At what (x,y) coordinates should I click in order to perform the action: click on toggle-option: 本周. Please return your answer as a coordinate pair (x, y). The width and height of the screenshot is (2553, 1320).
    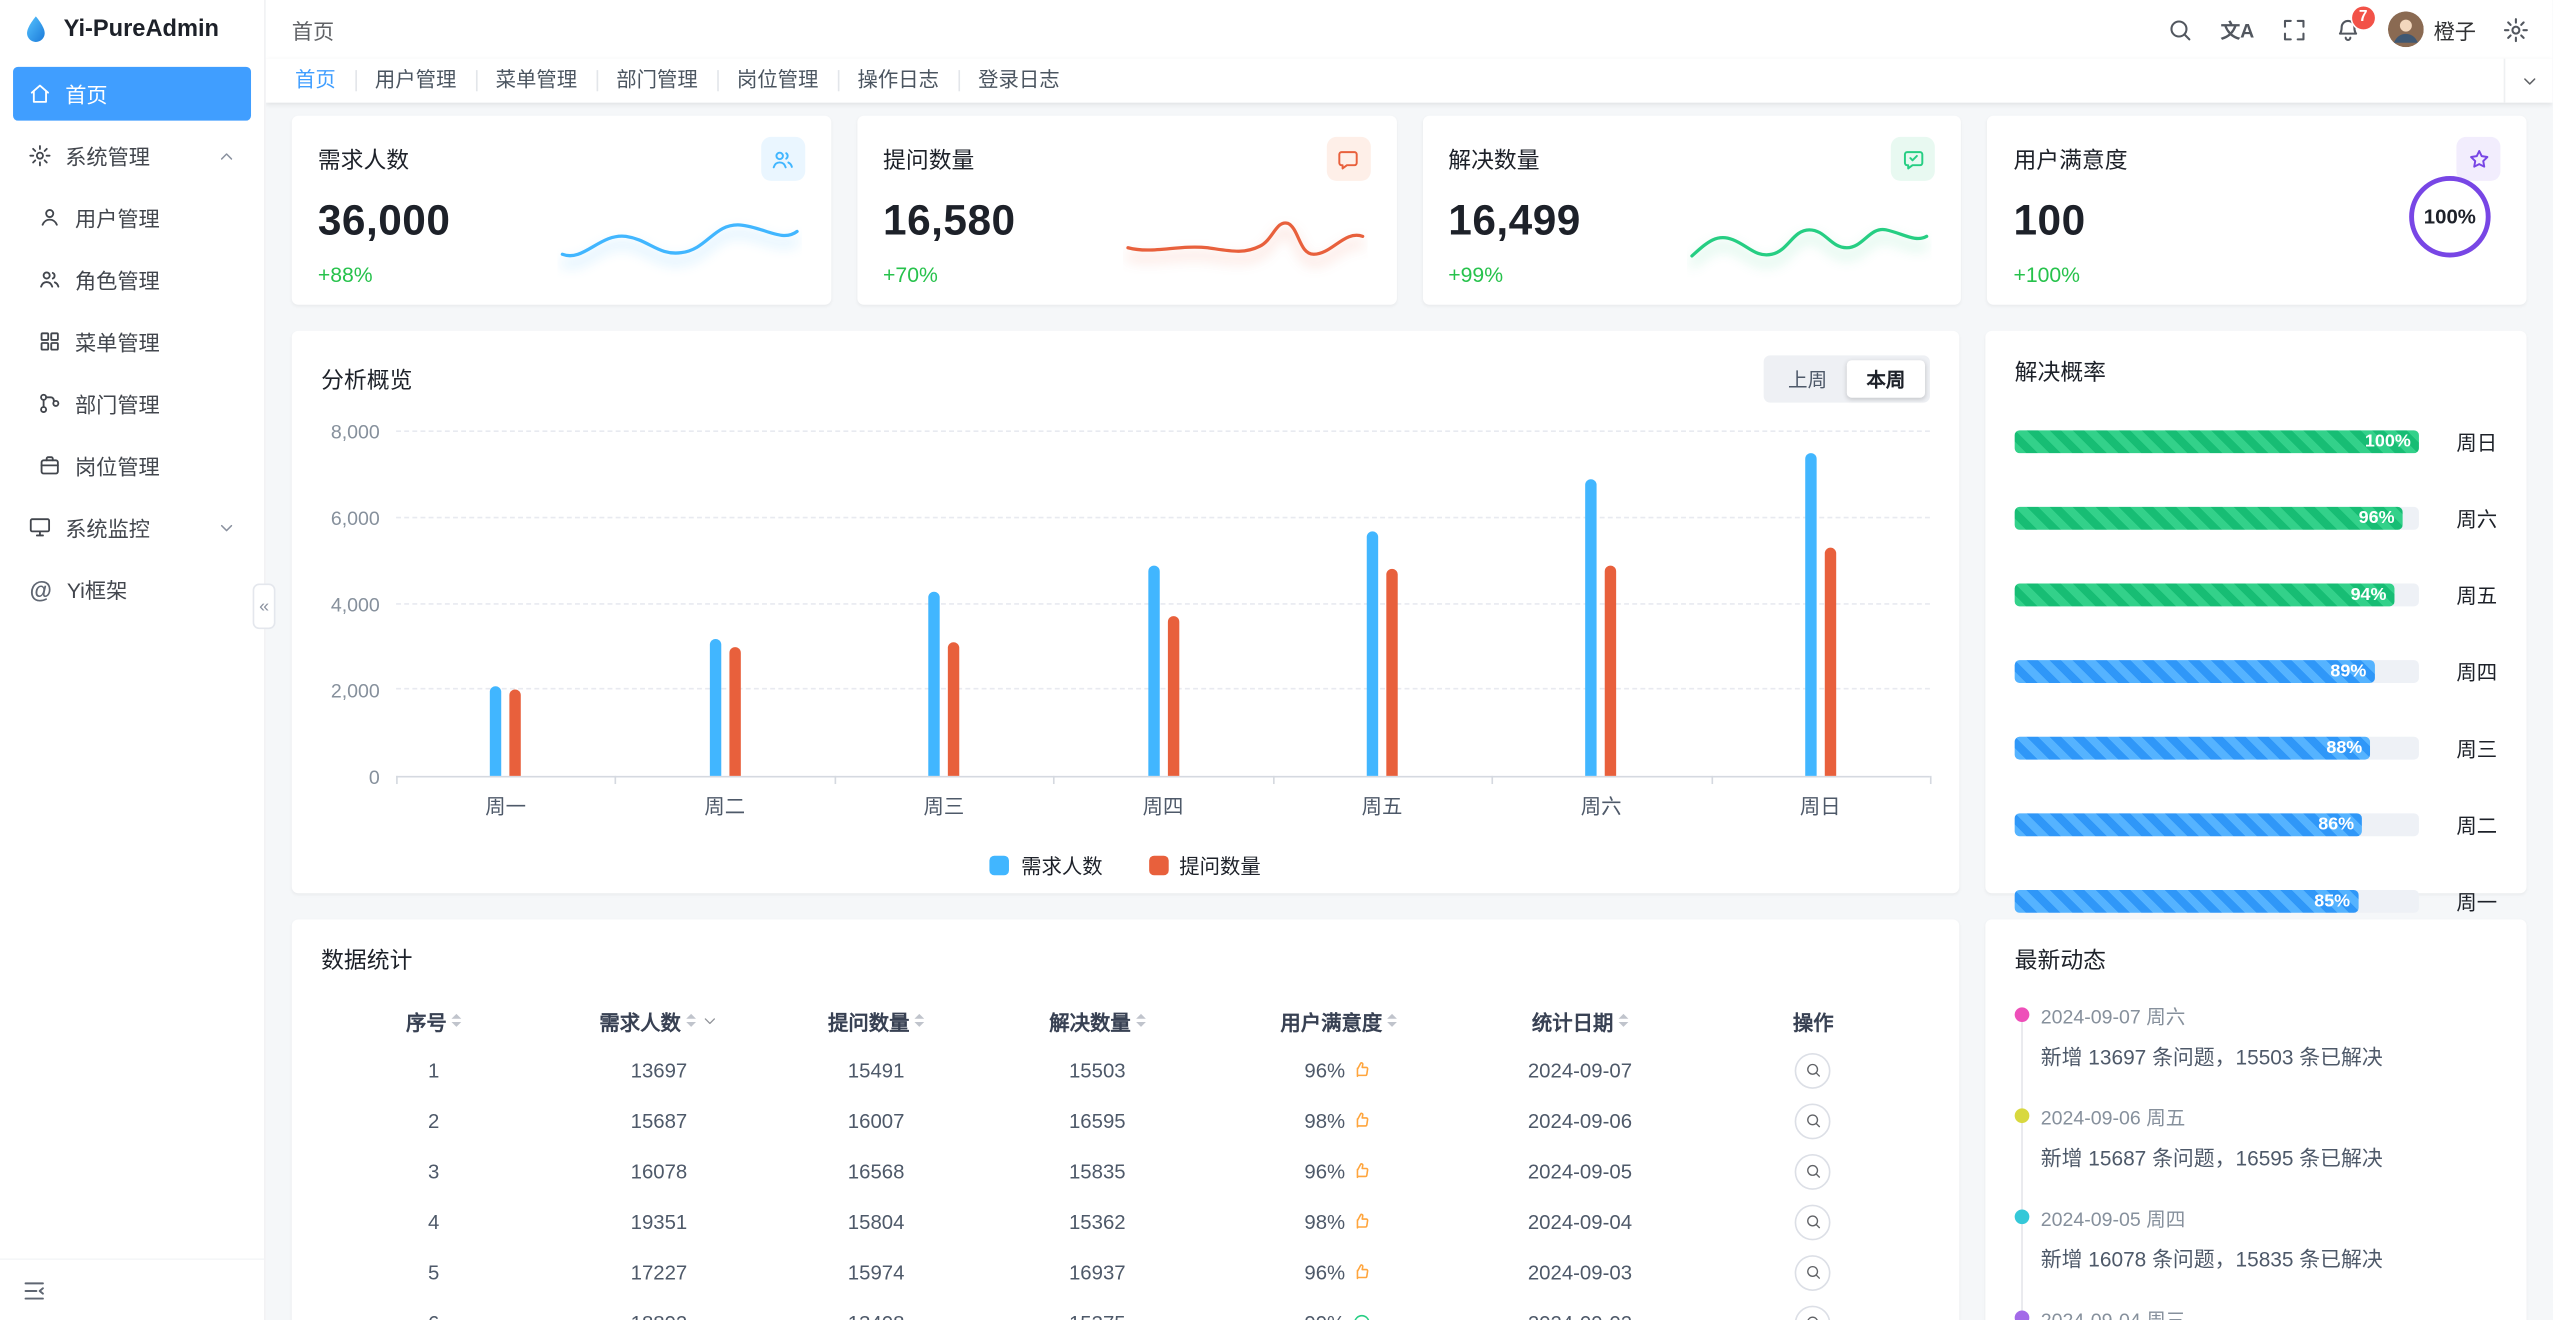
    Looking at the image, I should click on (1886, 379).